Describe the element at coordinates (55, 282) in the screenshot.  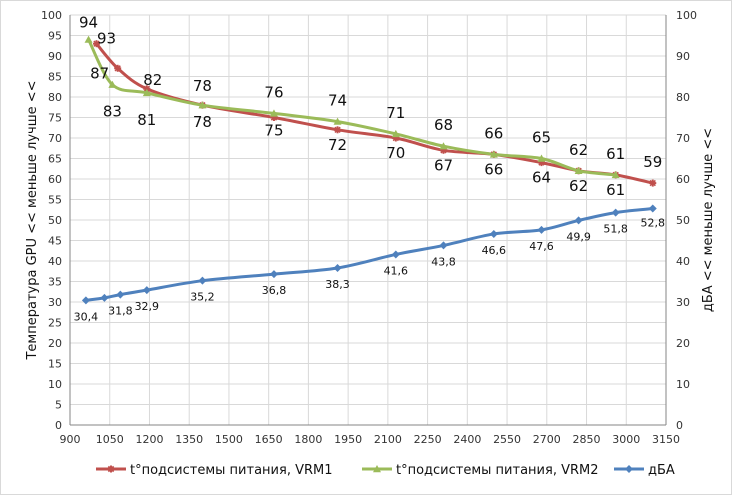
I see `y-tick-label: 35` at that location.